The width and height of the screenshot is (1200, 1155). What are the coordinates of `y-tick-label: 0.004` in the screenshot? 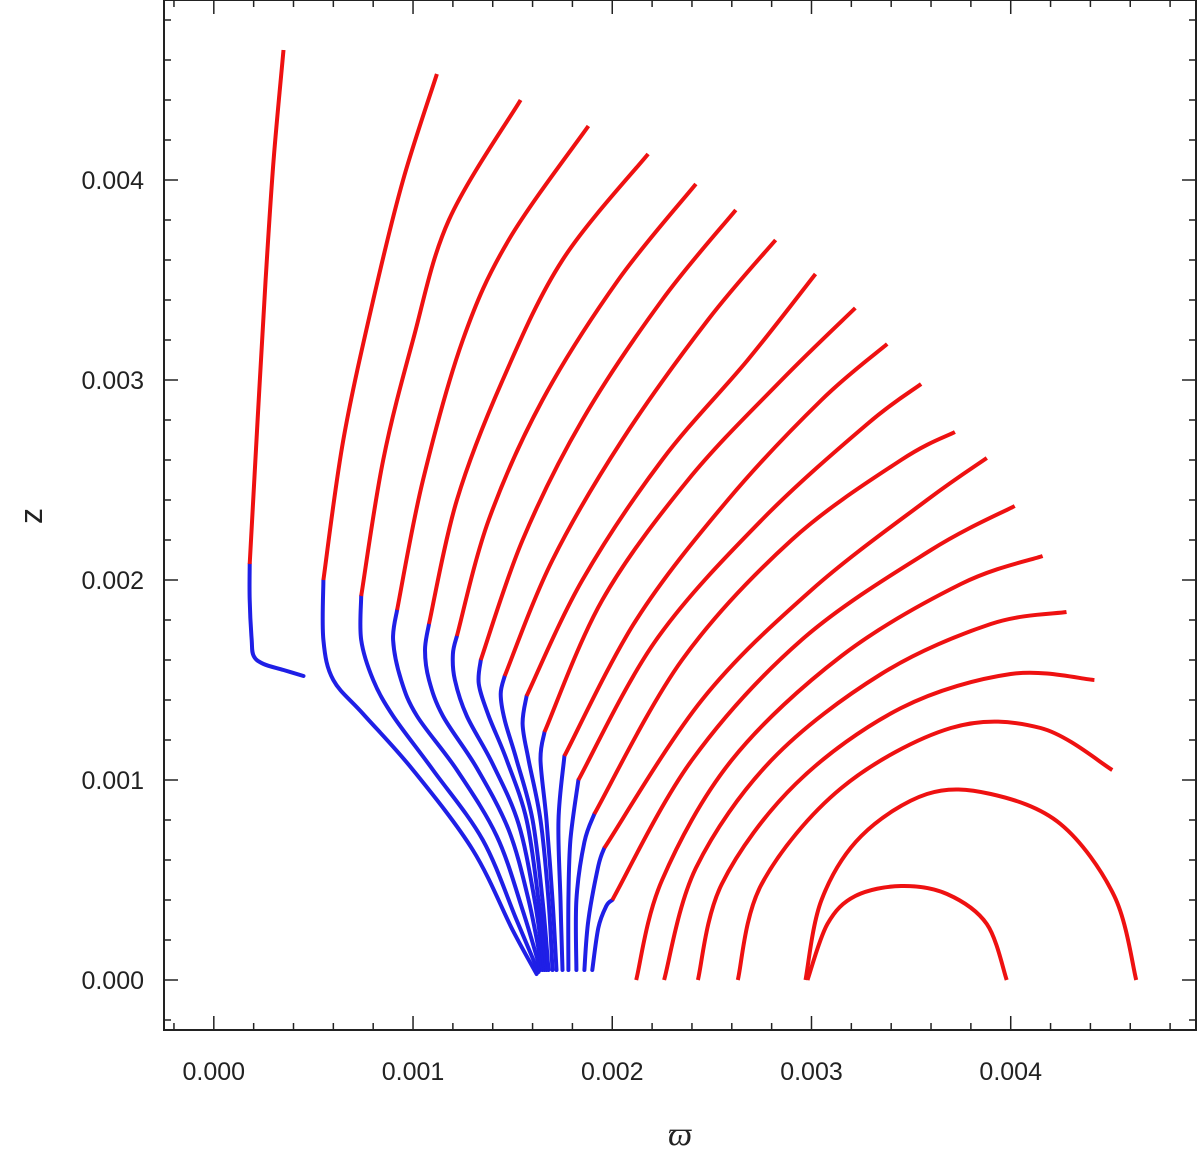 It's located at (112, 181).